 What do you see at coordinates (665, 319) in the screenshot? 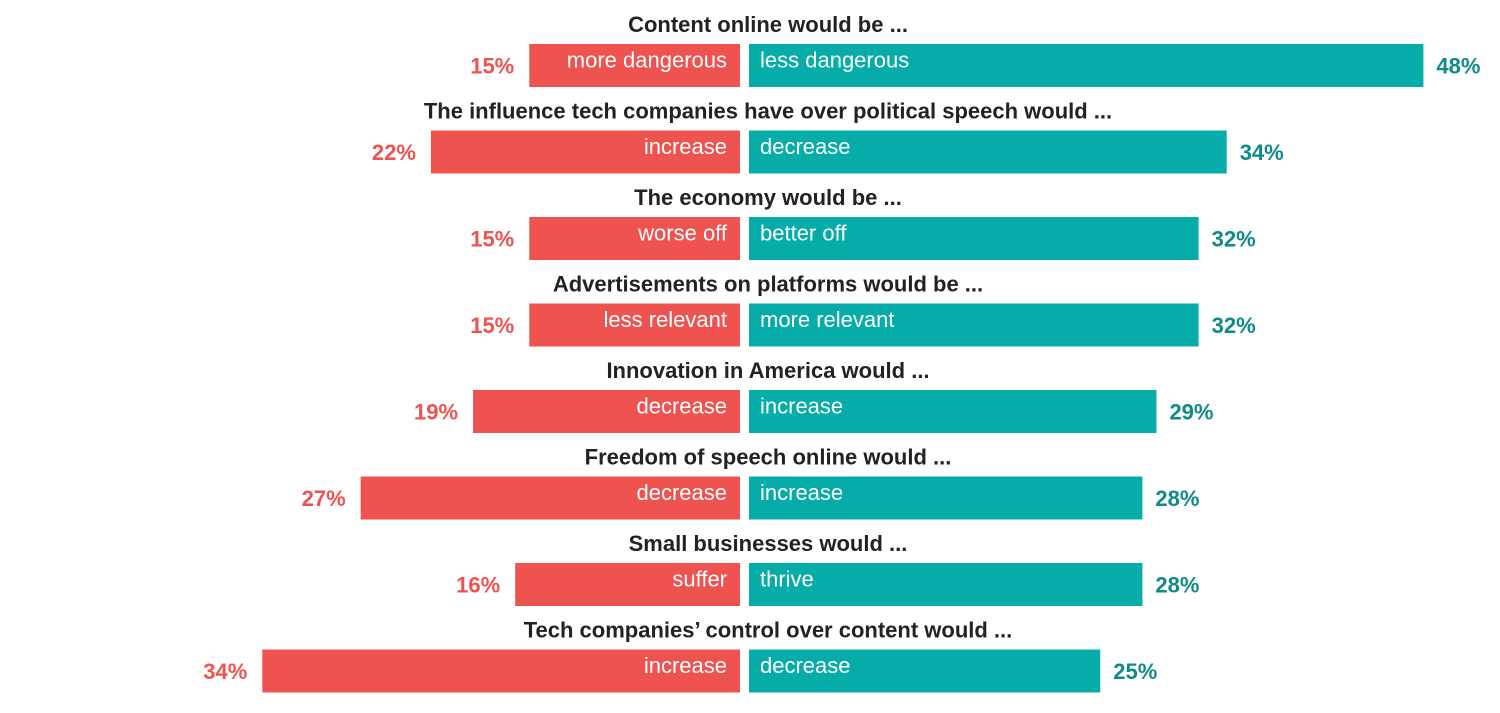
I see `negative-bar-label: less relevant` at bounding box center [665, 319].